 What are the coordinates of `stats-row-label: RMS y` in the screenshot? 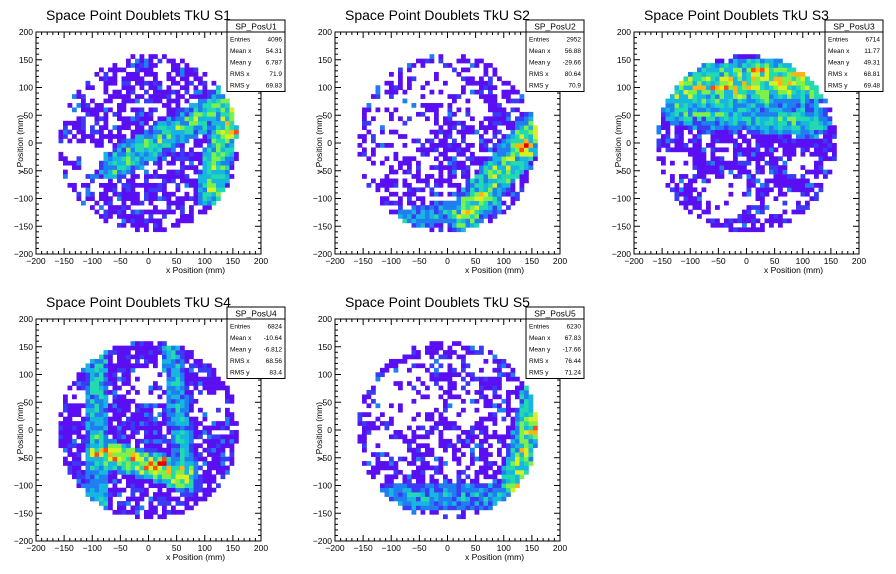 It's located at (539, 373).